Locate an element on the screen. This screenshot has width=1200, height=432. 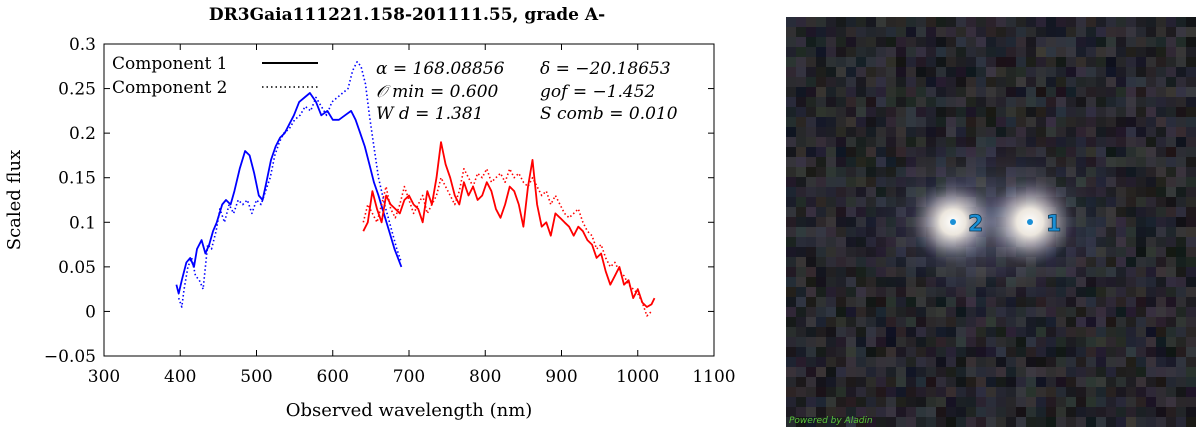
x-tick-label: 1000 is located at coordinates (637, 377).